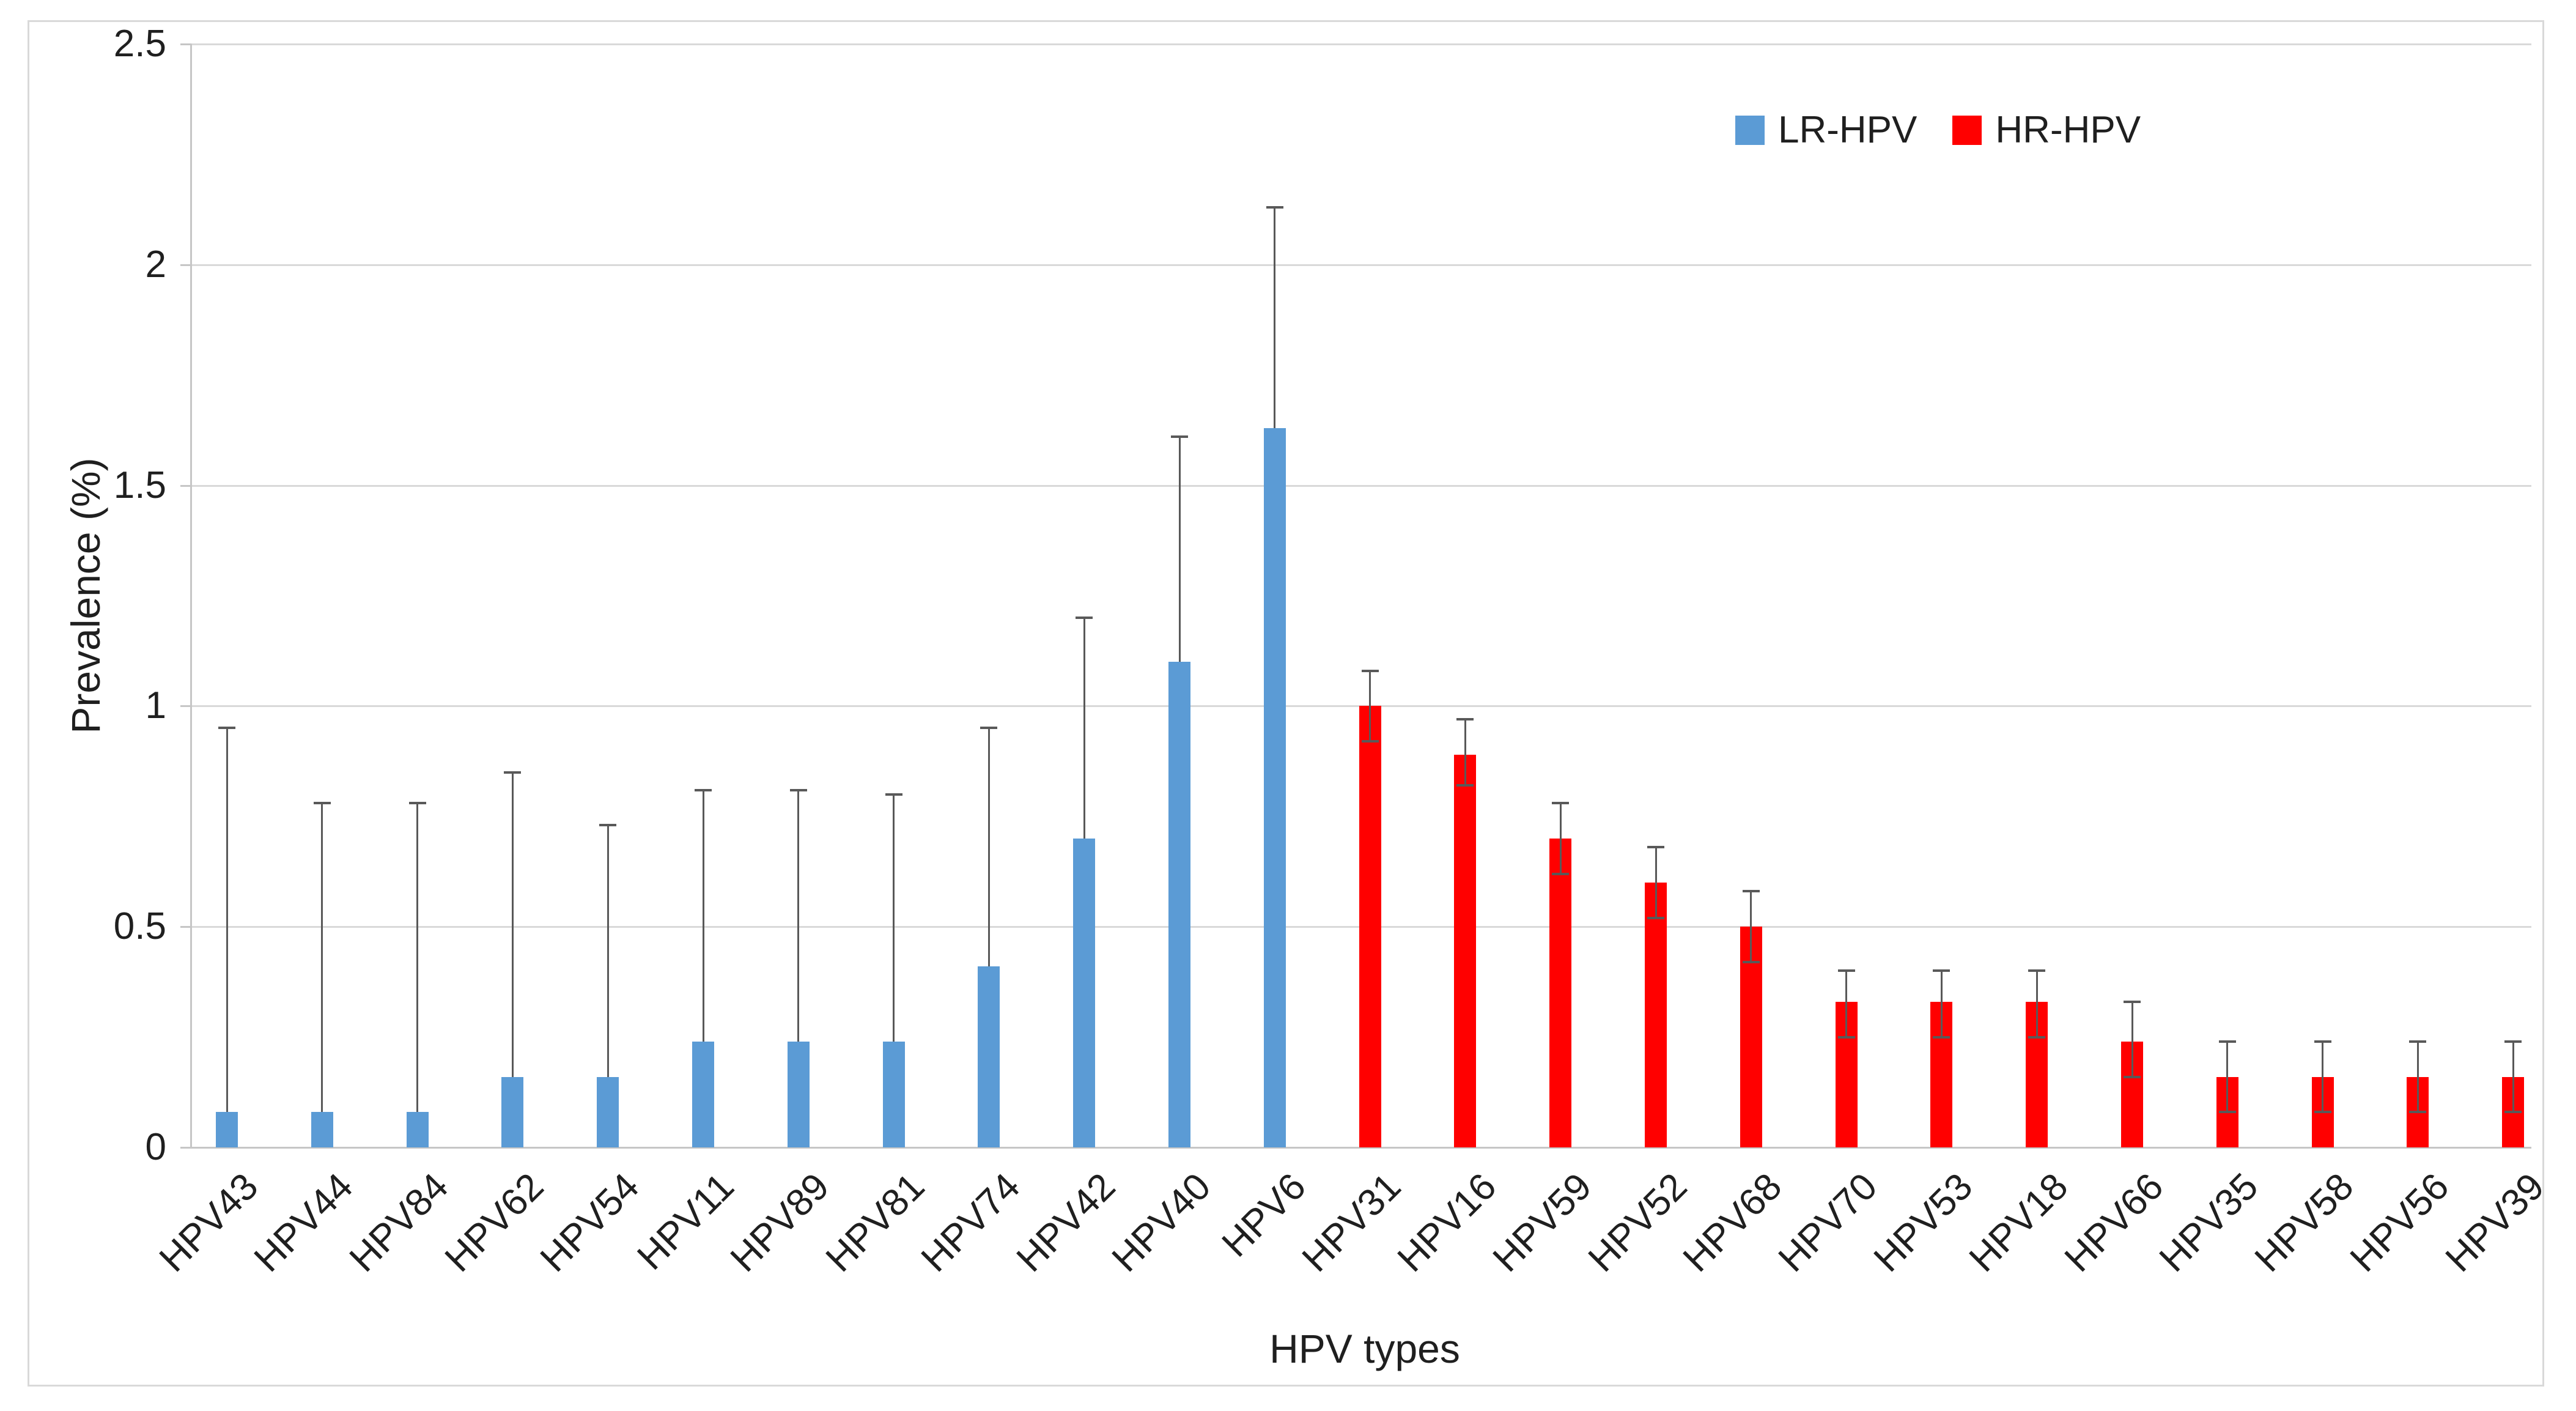  I want to click on error-bar-HPV11, so click(703, 916).